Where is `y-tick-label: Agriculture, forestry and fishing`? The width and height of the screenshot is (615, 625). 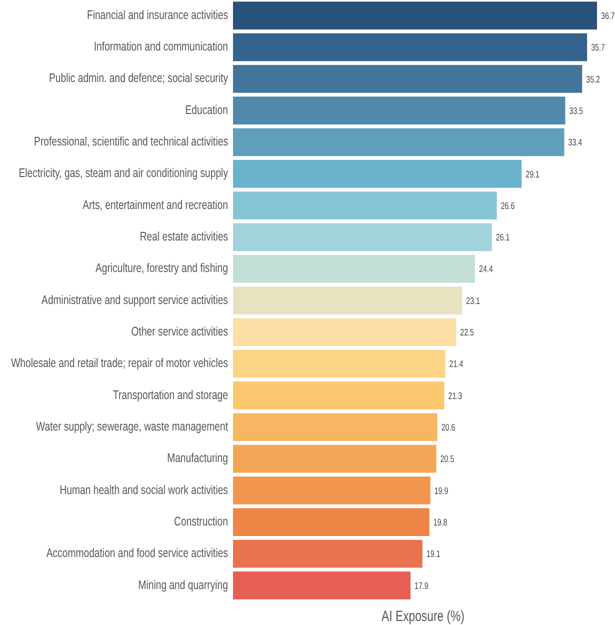
y-tick-label: Agriculture, forestry and fishing is located at coordinates (161, 269).